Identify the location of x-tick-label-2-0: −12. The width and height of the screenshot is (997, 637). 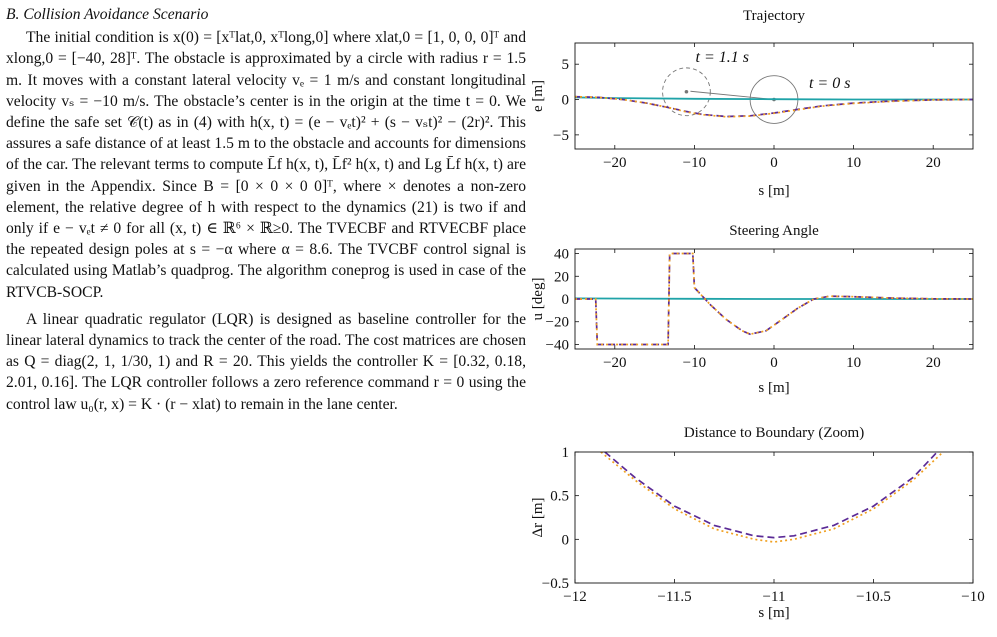
(574, 597).